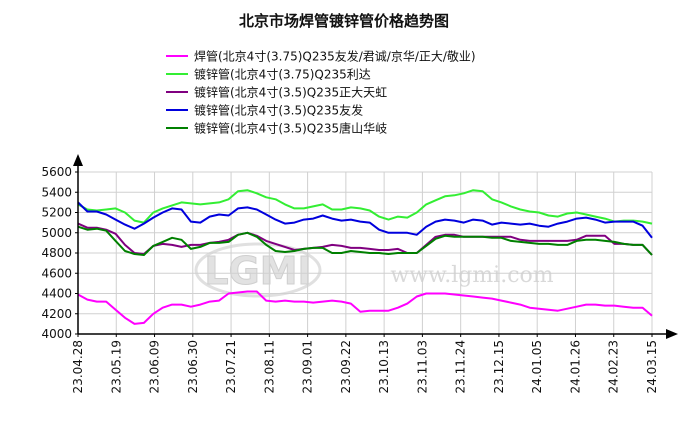 This screenshot has height=438, width=688. I want to click on y-axis-tick-labels: 4000 4200 4400 4600 4800 5000 5200 5400 5600, so click(56, 253).